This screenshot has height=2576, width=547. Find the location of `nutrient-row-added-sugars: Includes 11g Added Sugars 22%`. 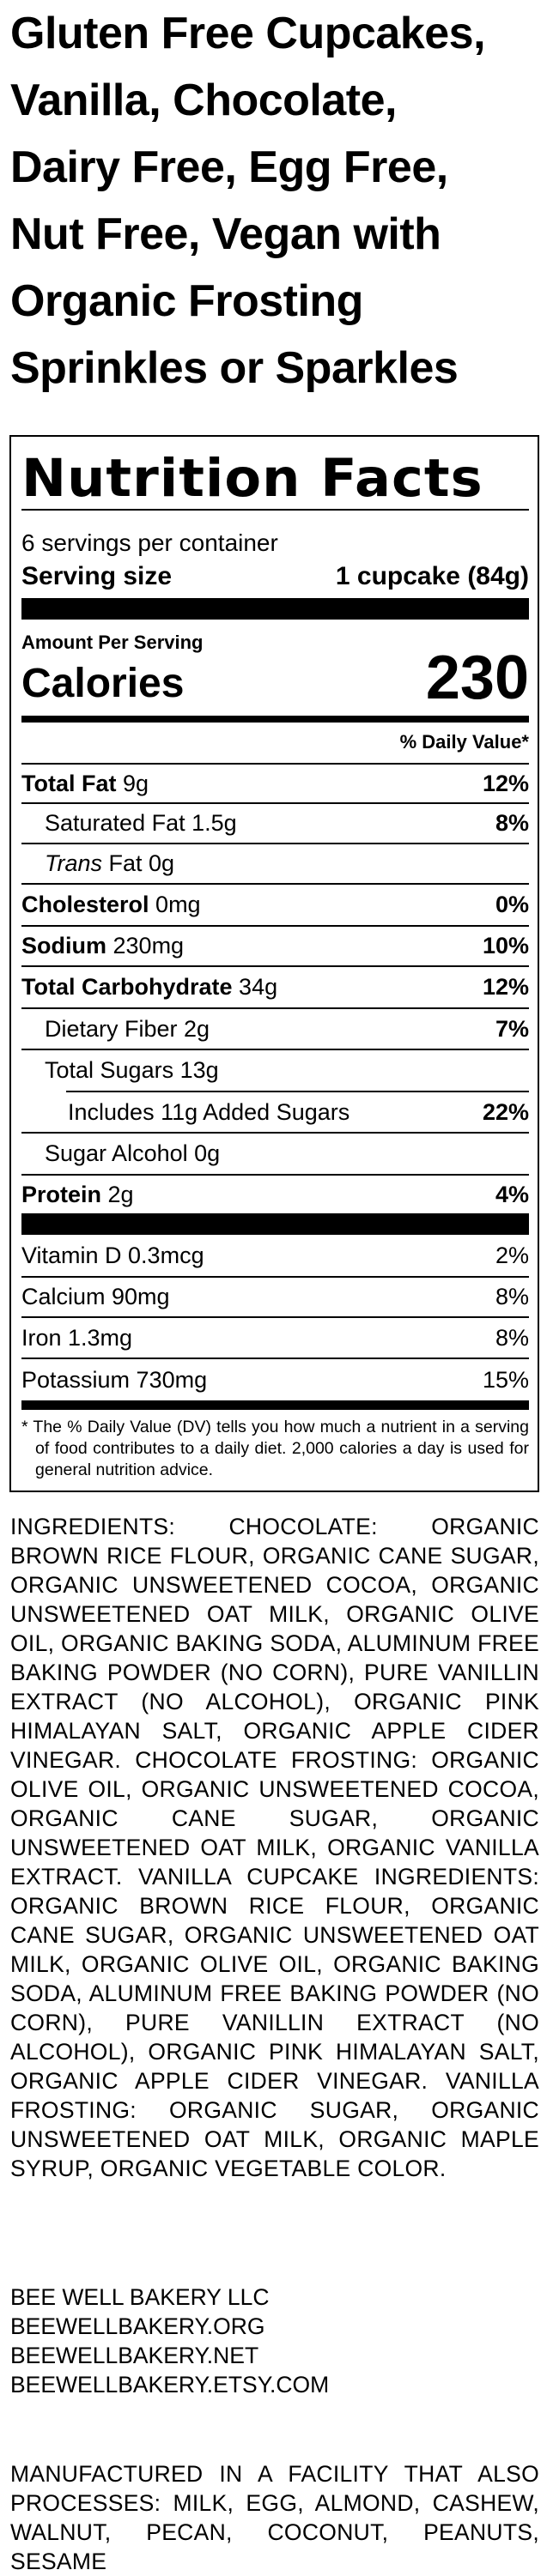

nutrient-row-added-sugars: Includes 11g Added Sugars 22% is located at coordinates (275, 1112).